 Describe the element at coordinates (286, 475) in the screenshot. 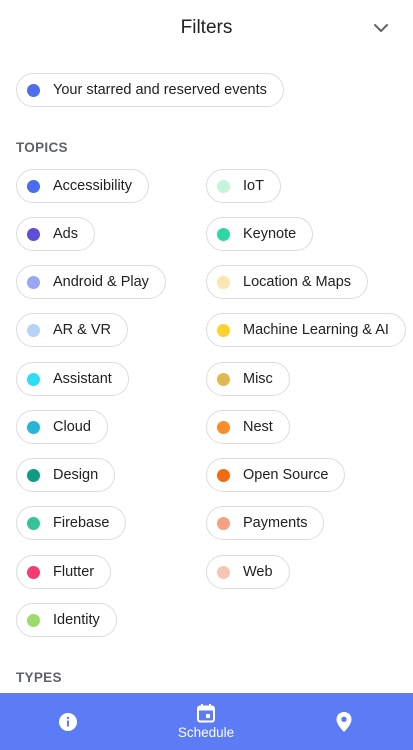

I see `topic-label: Open Source` at that location.